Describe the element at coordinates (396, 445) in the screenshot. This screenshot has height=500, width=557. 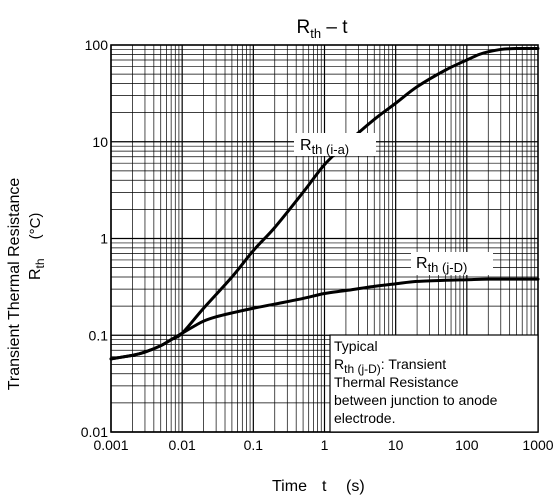
I see `x-tick-label: 10` at that location.